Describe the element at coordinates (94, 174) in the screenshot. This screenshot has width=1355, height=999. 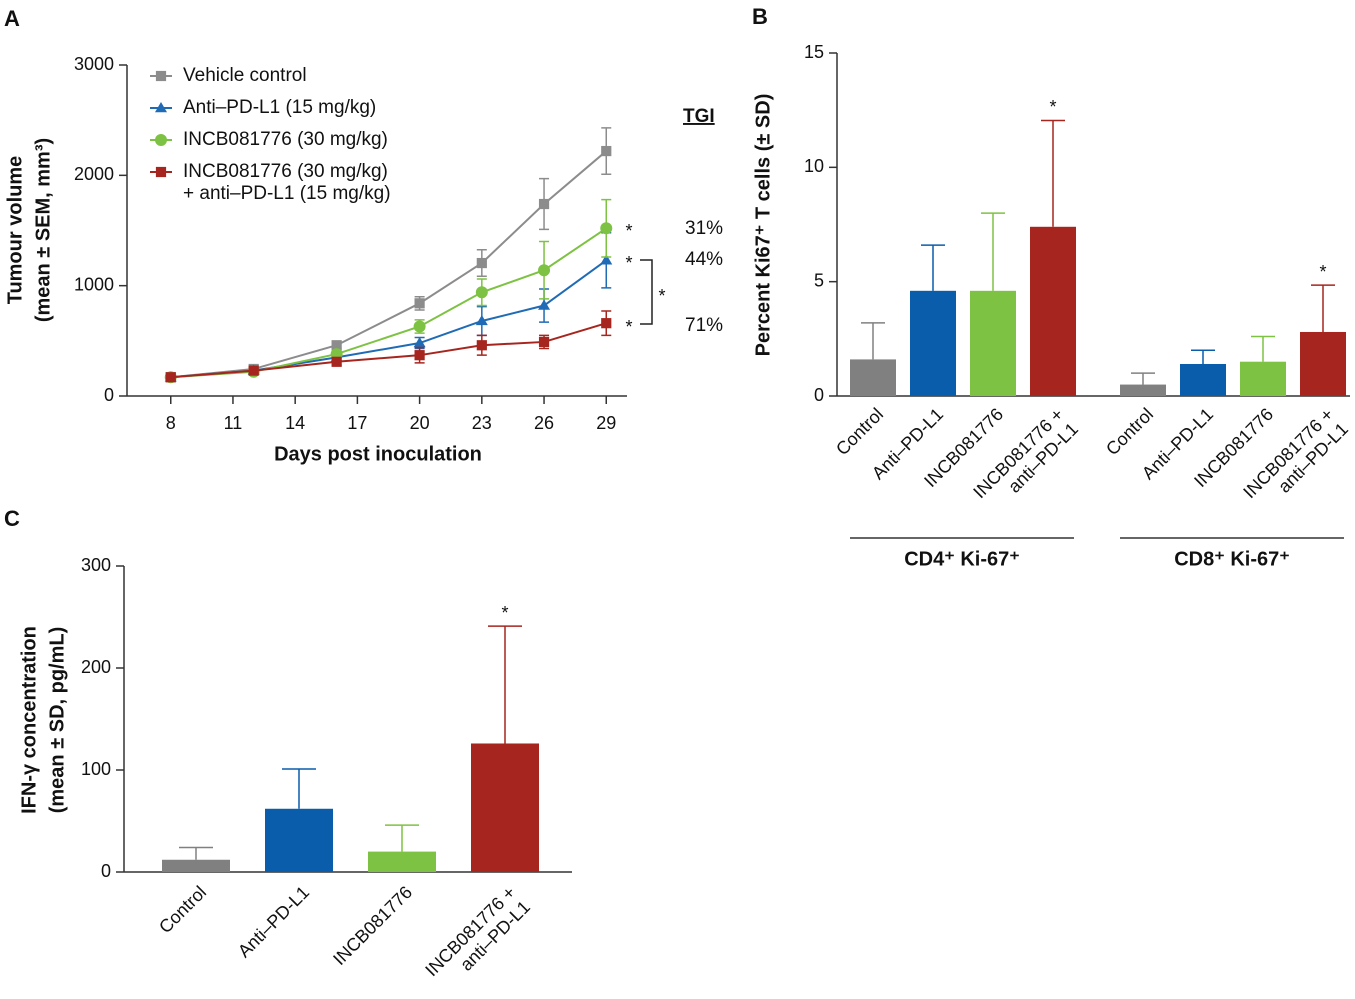
I see `y-tick-label: 2000` at that location.